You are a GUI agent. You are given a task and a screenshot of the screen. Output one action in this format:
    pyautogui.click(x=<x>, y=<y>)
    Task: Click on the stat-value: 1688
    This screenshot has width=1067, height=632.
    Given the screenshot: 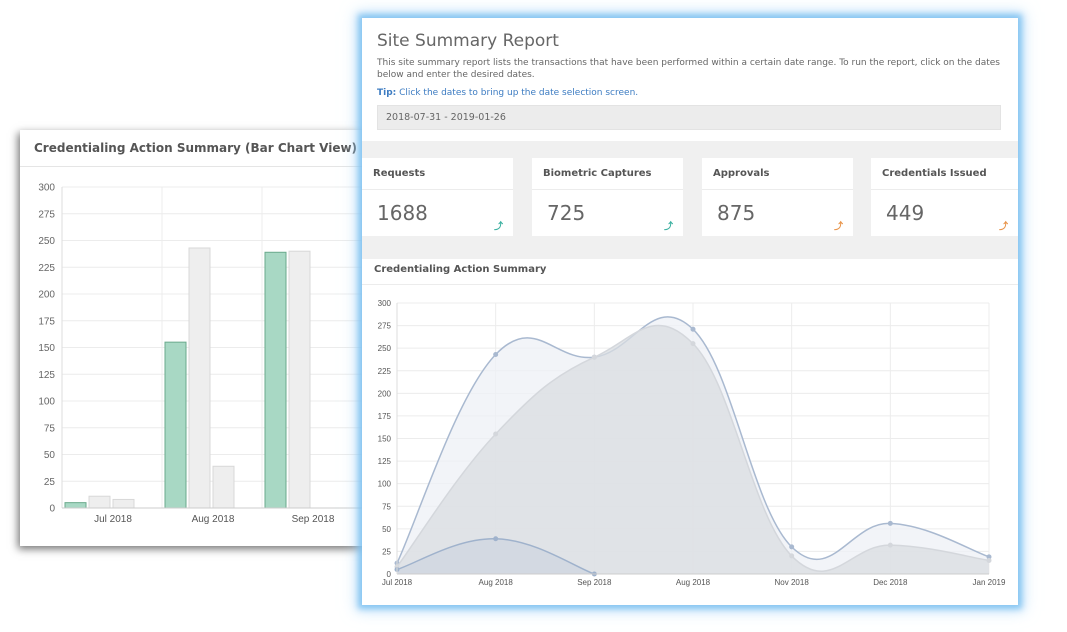 What is the action you would take?
    pyautogui.click(x=402, y=213)
    